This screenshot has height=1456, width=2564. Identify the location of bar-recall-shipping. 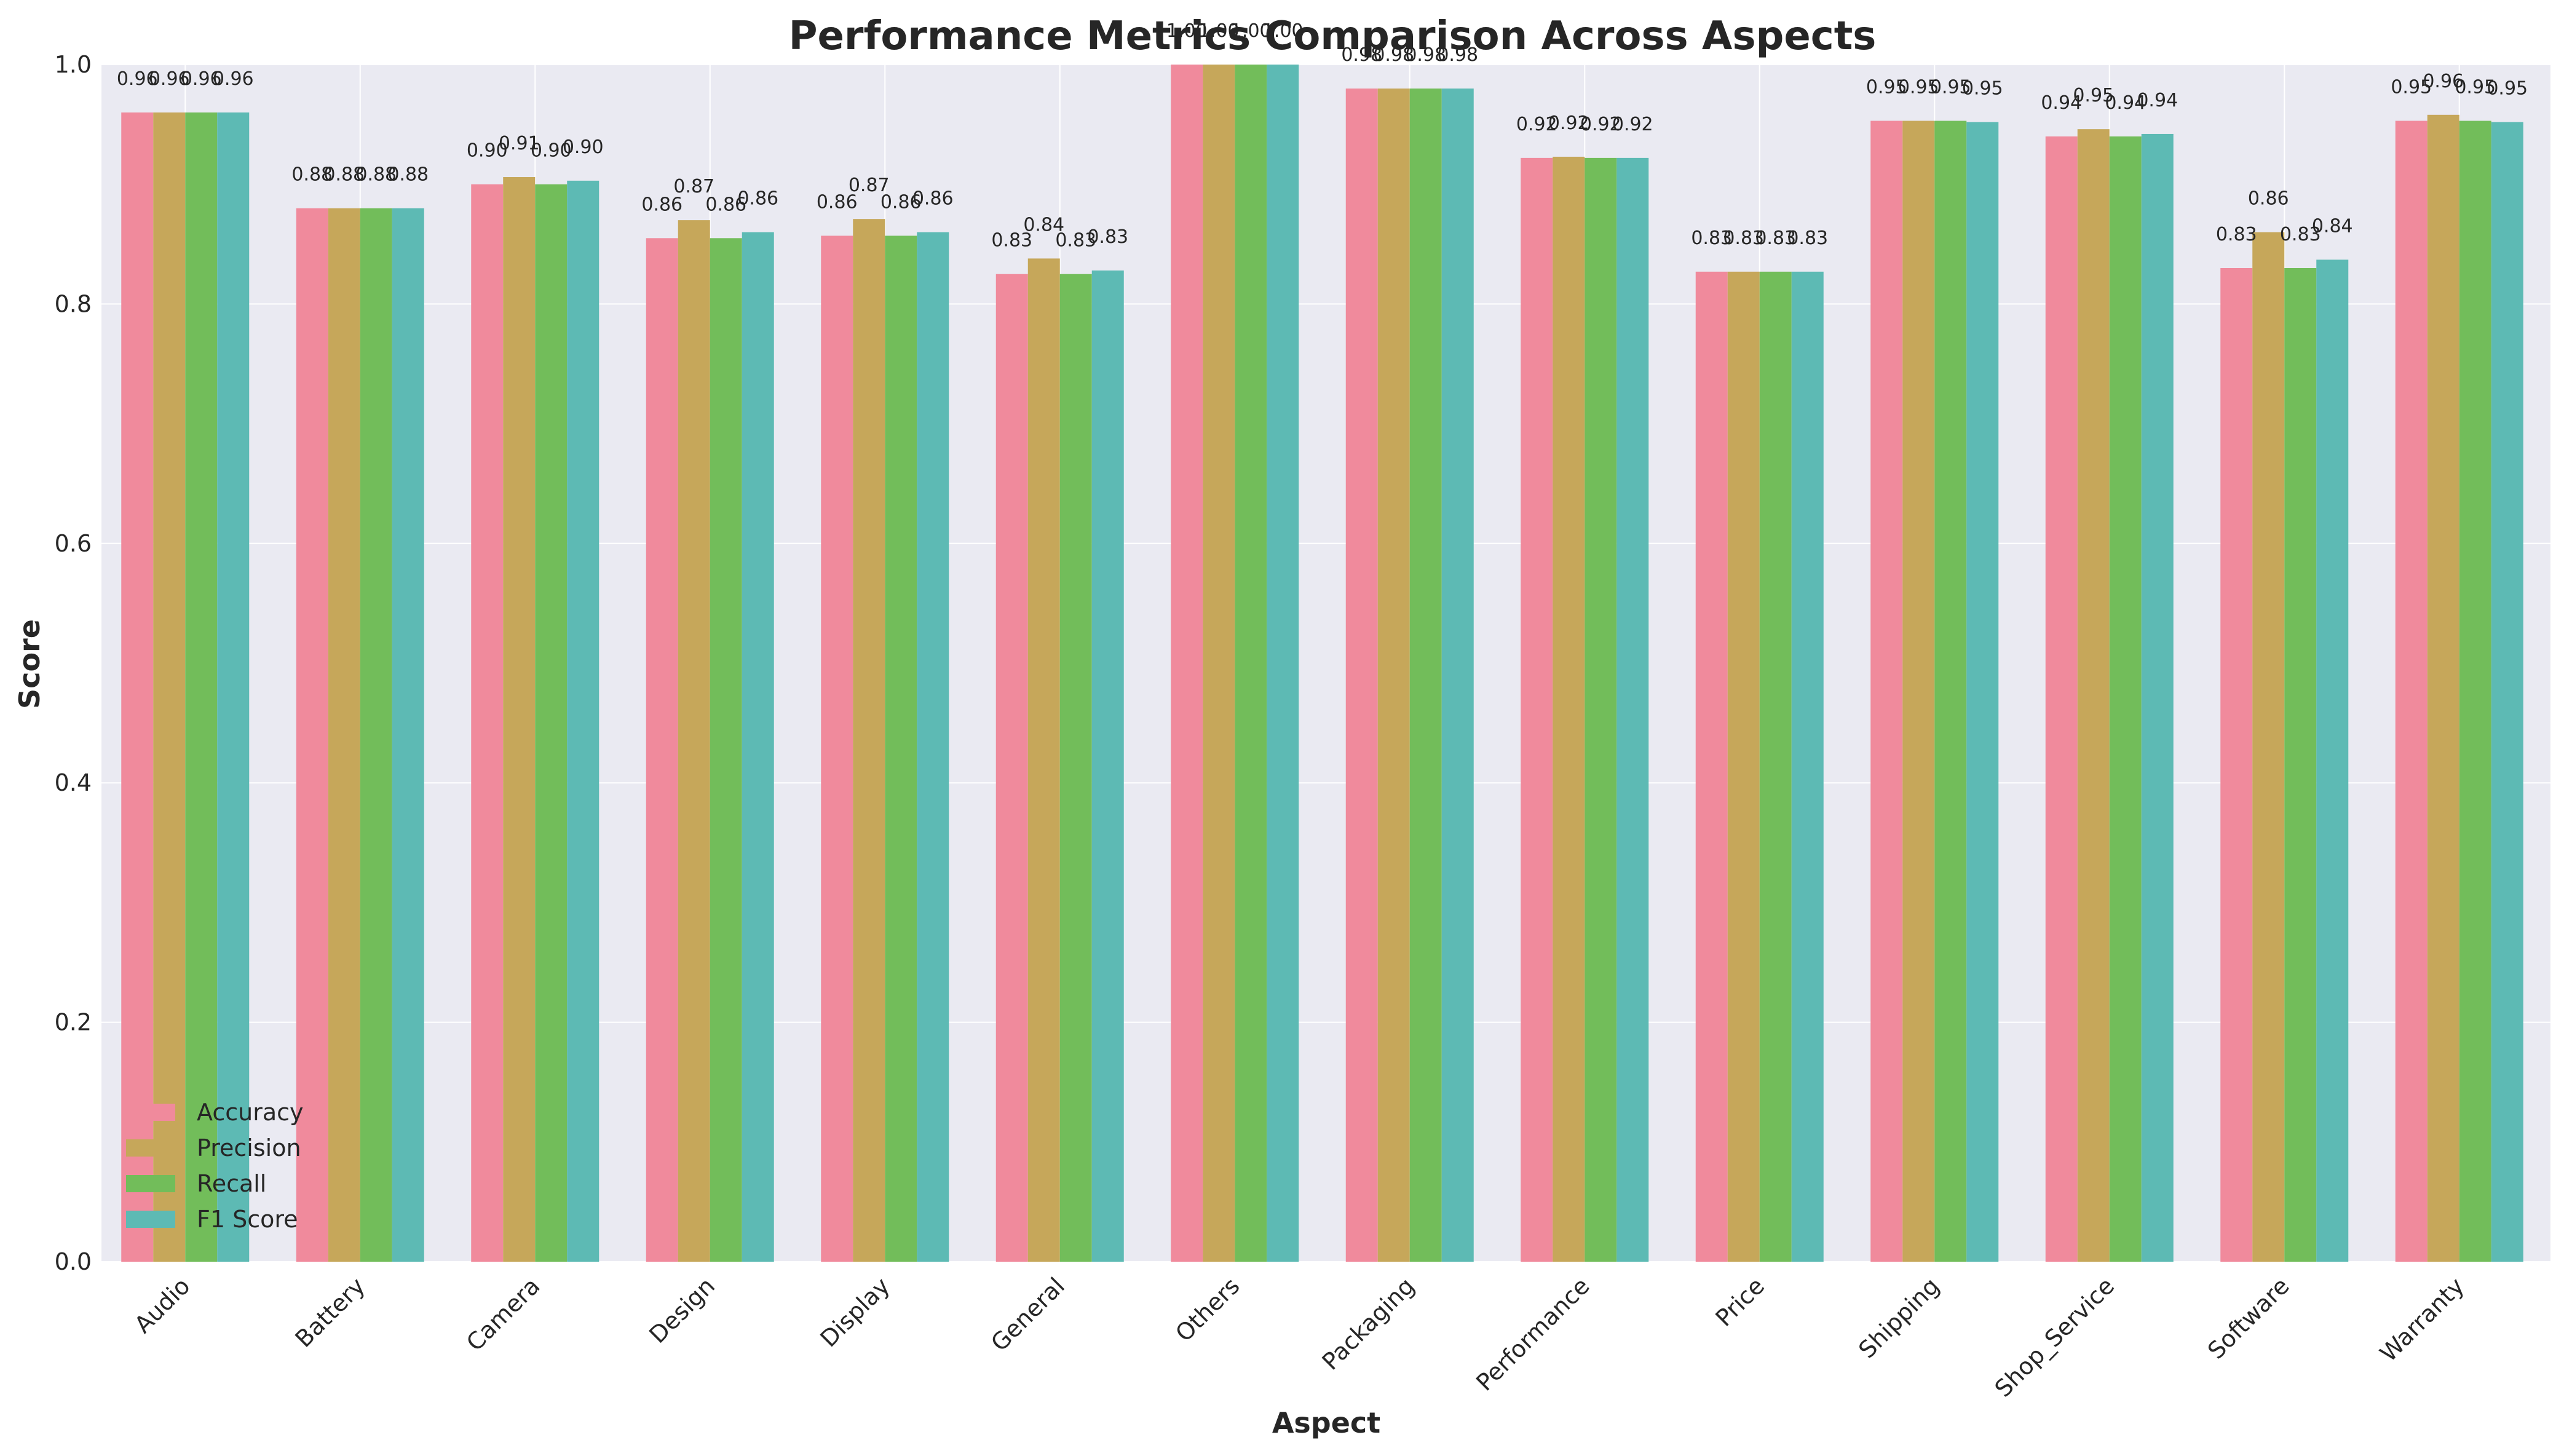
(1951, 692).